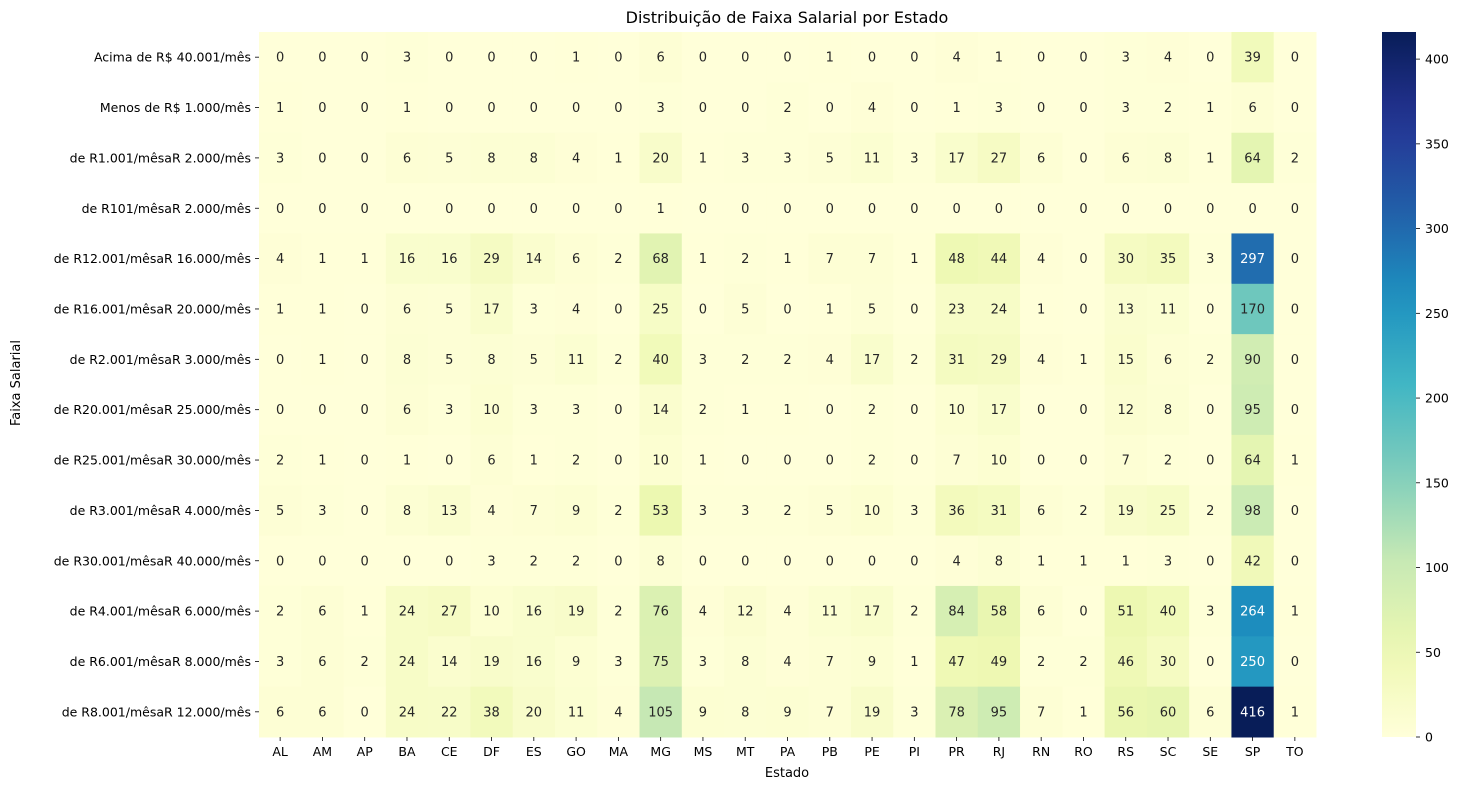 Image resolution: width=1463 pixels, height=790 pixels. I want to click on y-tick-label: Acima de R$ 40.001/mês, so click(172, 57).